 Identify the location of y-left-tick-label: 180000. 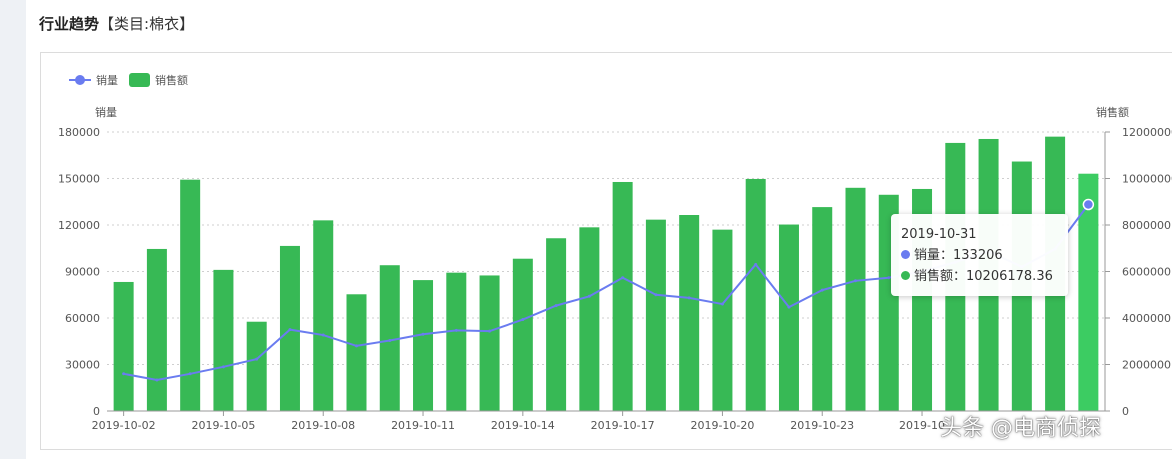
(79, 132).